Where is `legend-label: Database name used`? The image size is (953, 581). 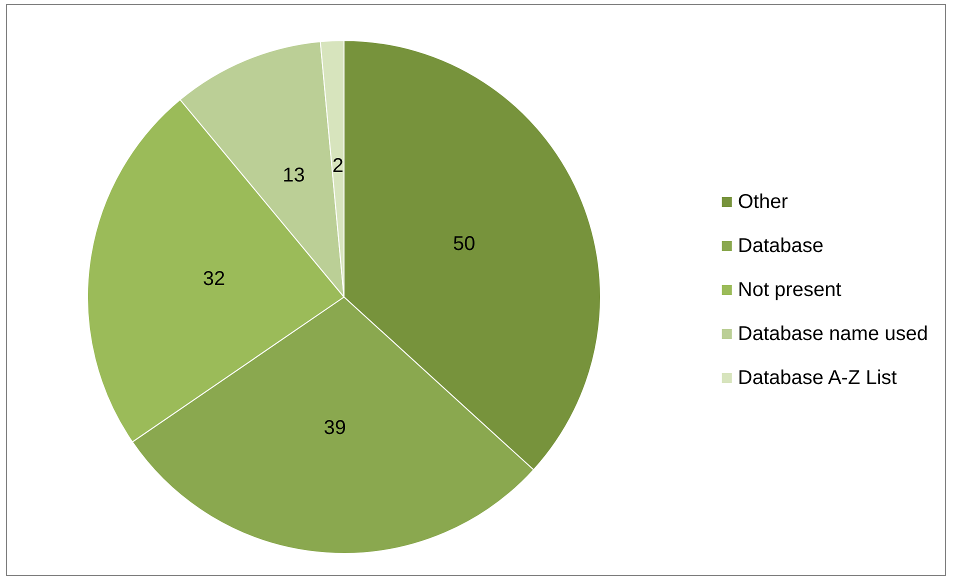
legend-label: Database name used is located at coordinates (833, 334).